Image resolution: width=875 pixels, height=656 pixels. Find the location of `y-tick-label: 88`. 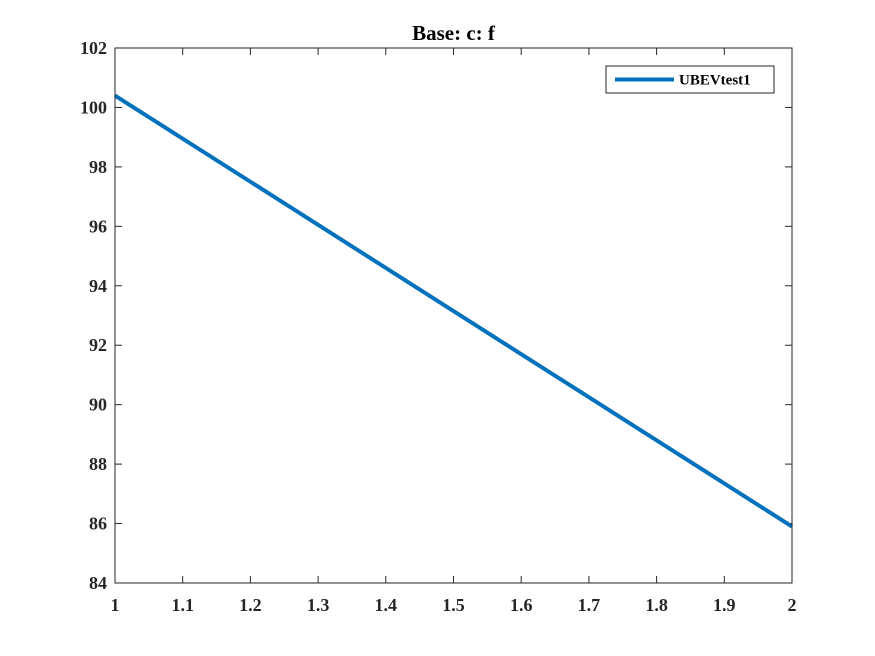

y-tick-label: 88 is located at coordinates (98, 464).